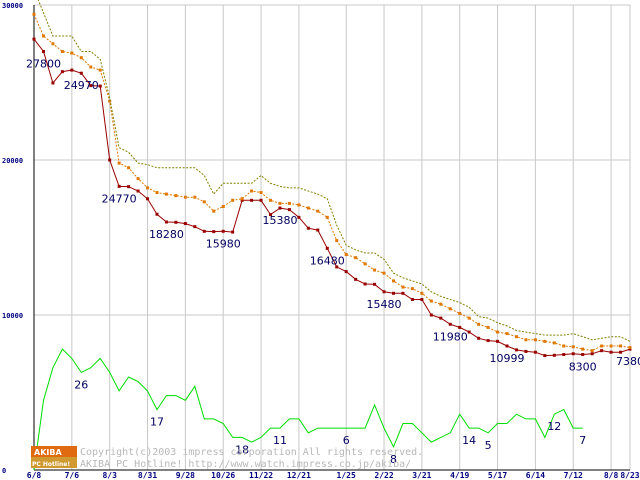  I want to click on y-tick-label: 0, so click(4, 471).